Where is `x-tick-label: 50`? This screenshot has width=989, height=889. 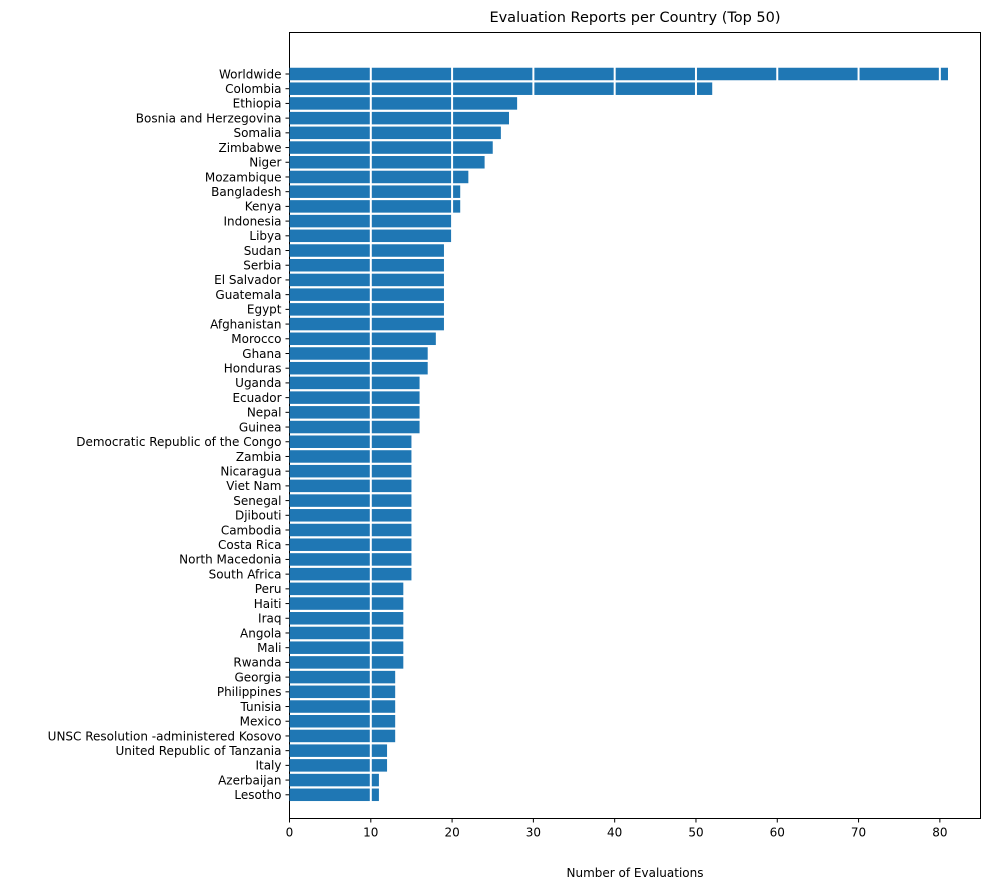 x-tick-label: 50 is located at coordinates (695, 833).